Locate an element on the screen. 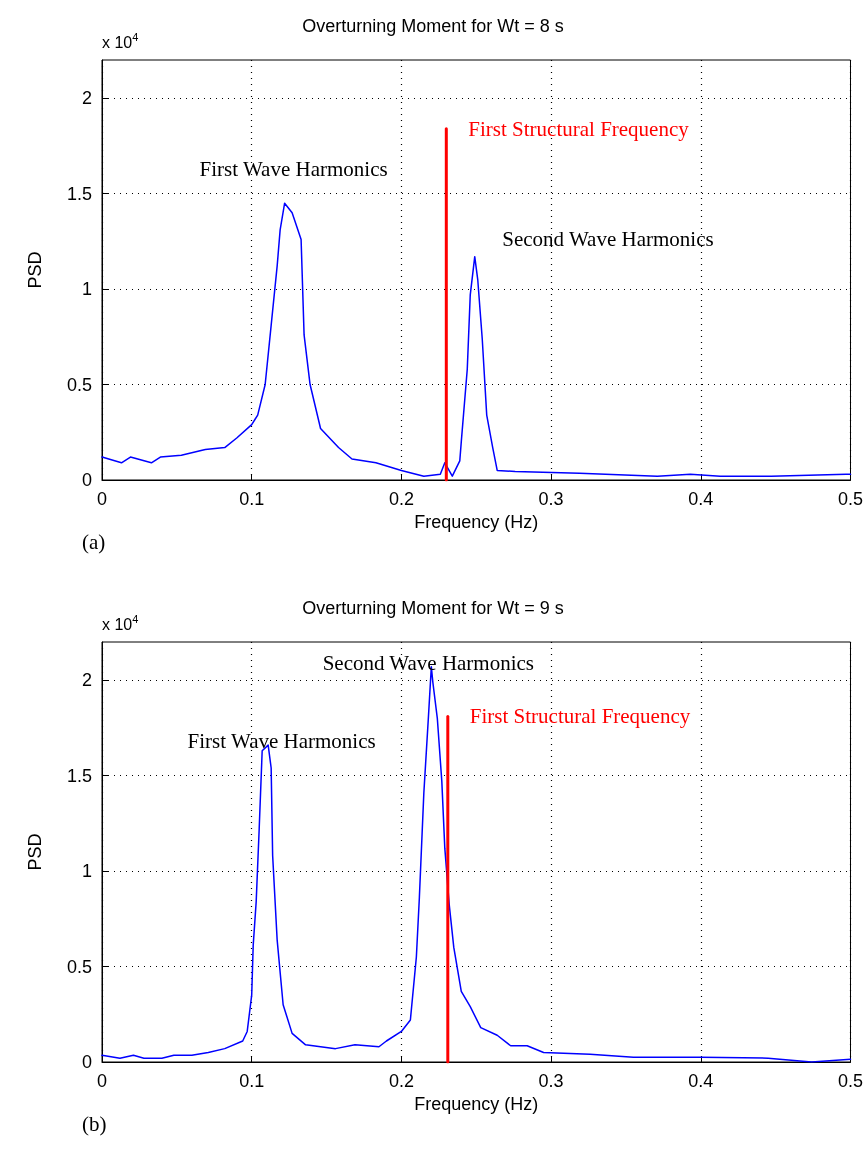 The width and height of the screenshot is (866, 1165). text: (a) is located at coordinates (94, 542).